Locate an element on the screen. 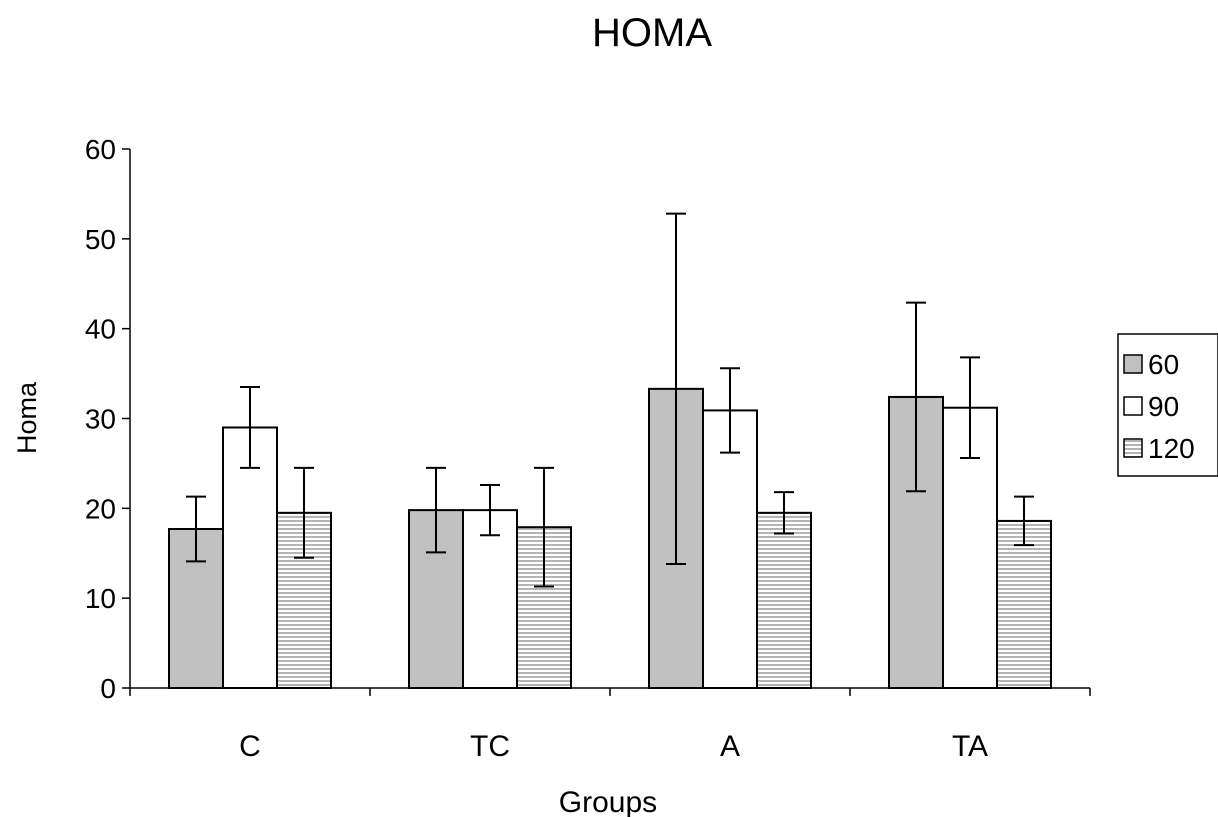 This screenshot has height=817, width=1218. y-tick-label: 40 is located at coordinates (100, 329).